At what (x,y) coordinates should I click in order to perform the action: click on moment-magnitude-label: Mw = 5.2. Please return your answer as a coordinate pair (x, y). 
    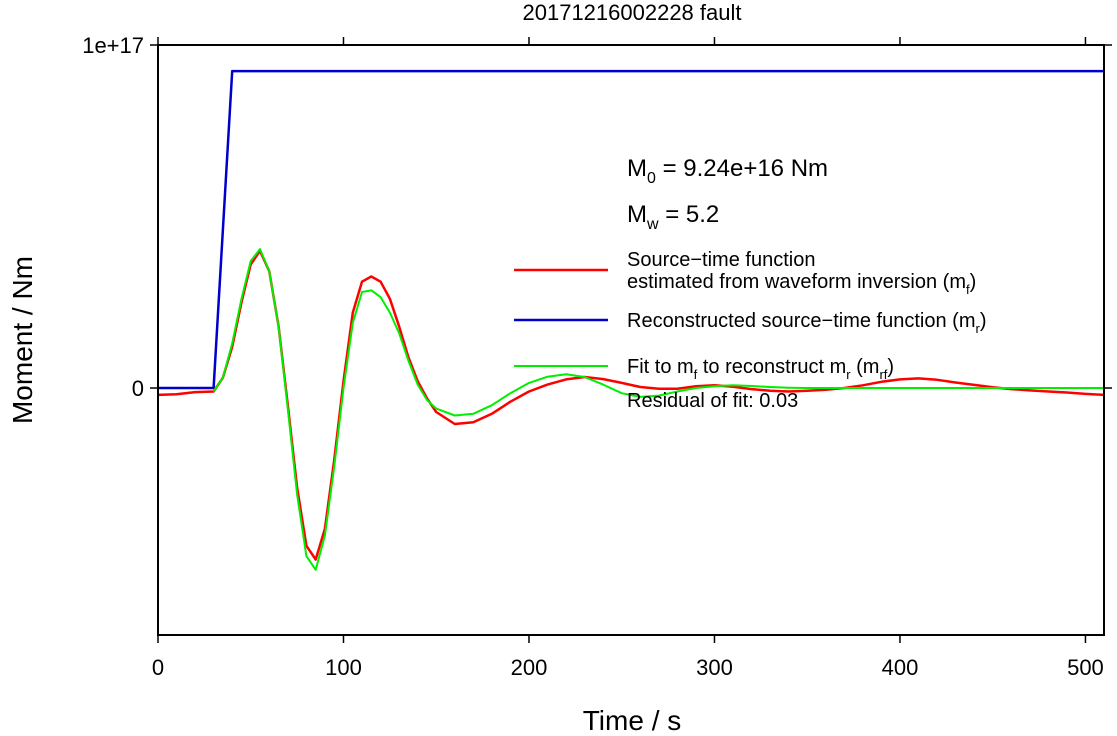
    Looking at the image, I should click on (673, 217).